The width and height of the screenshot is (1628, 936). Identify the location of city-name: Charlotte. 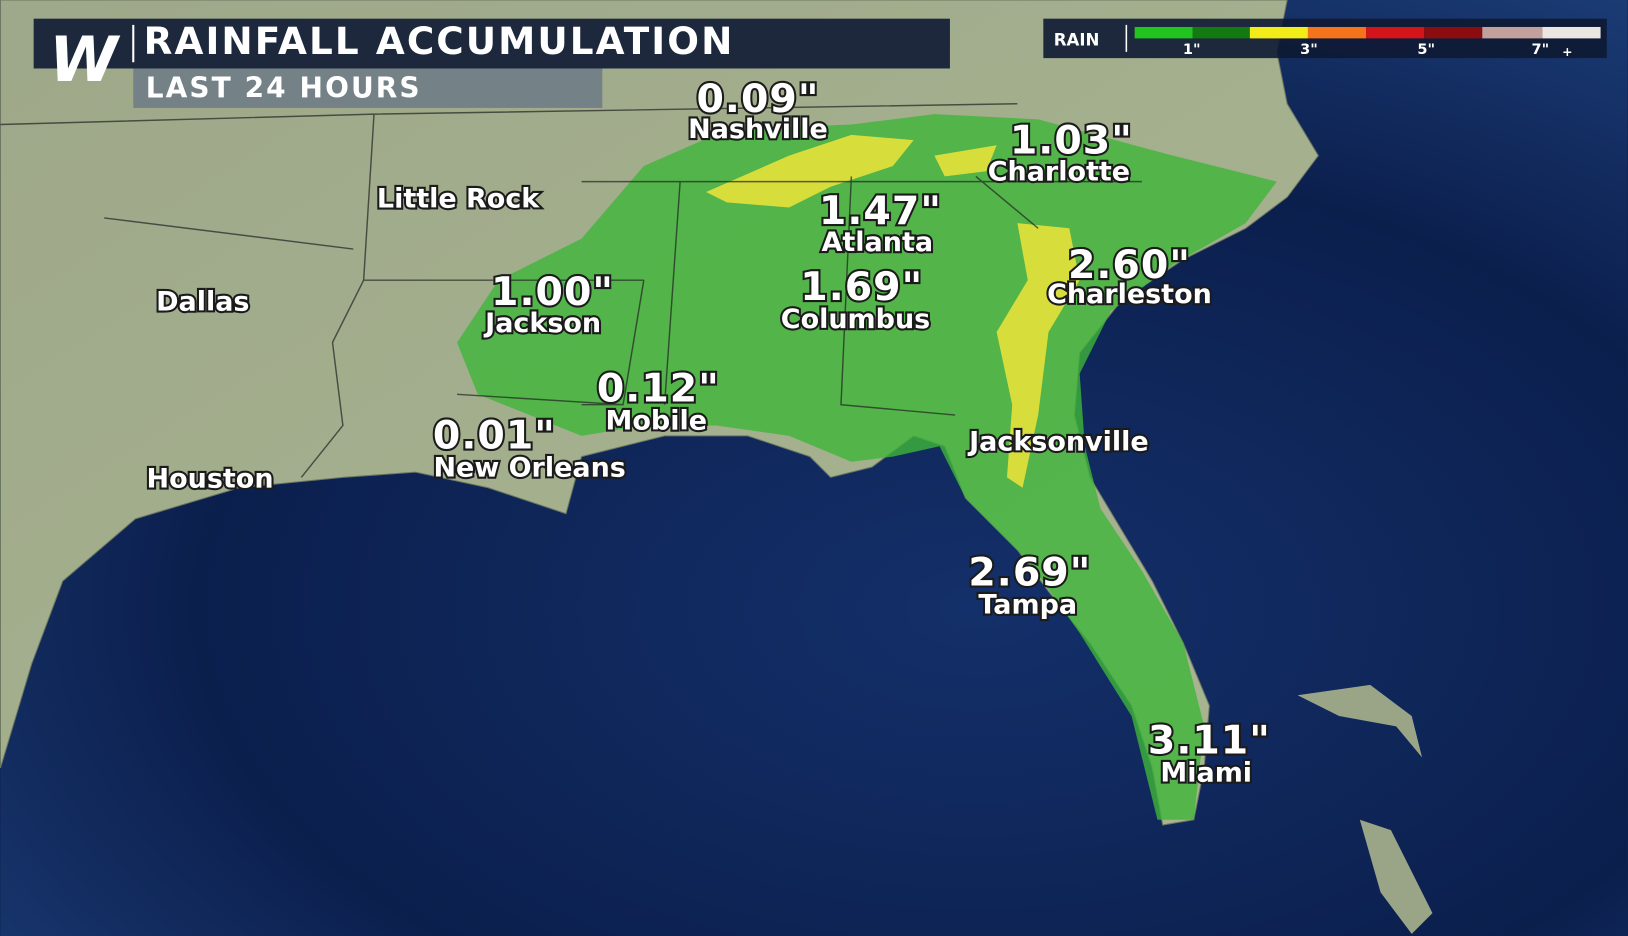
(1059, 172).